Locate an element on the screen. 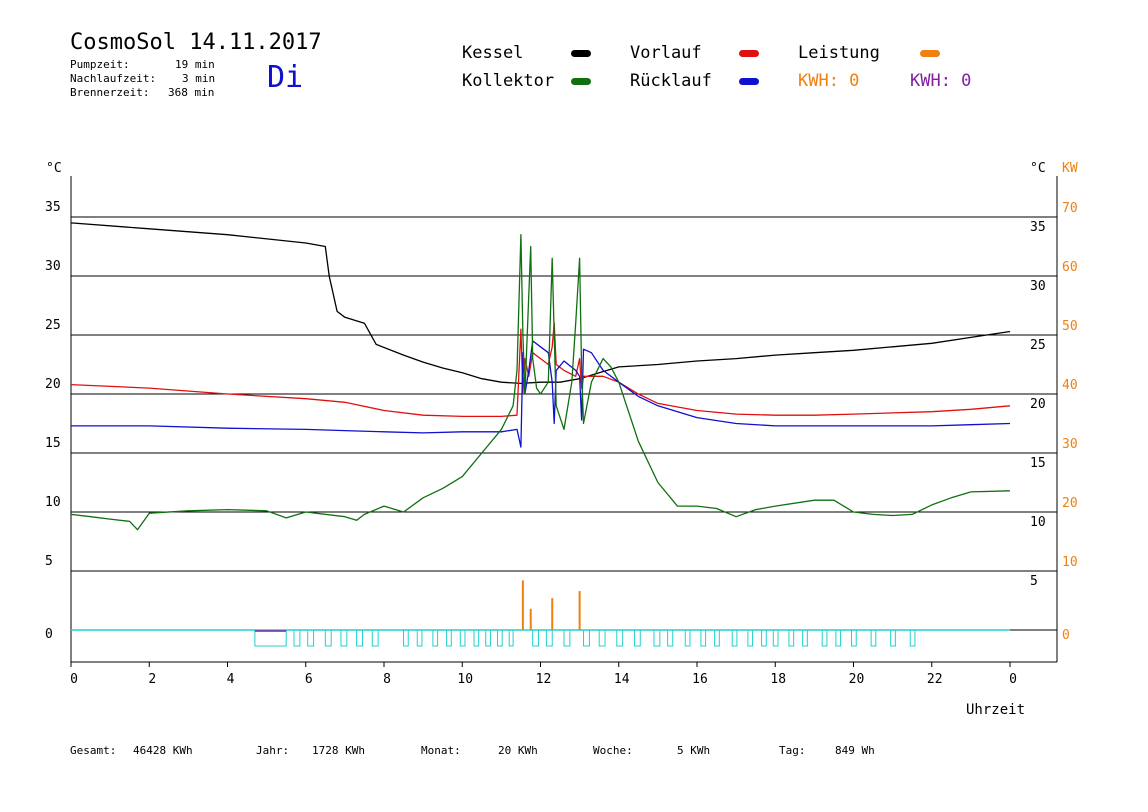 The height and width of the screenshot is (812, 1148). y-tick-label-right-c: 15 is located at coordinates (1038, 463).